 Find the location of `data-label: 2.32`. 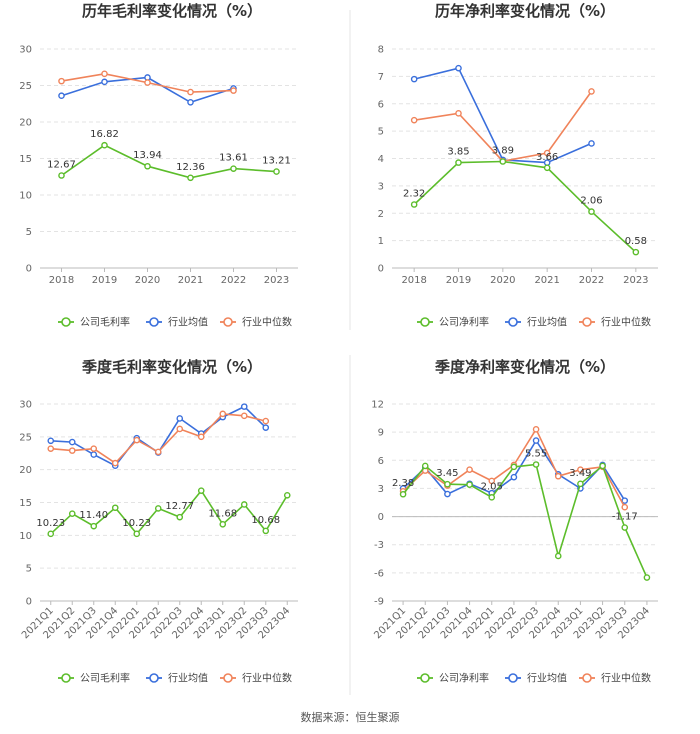

data-label: 2.32 is located at coordinates (414, 193).